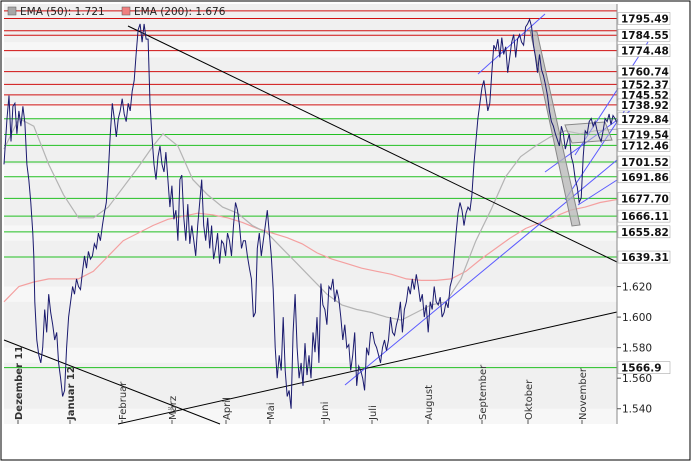 The height and width of the screenshot is (466, 692). What do you see at coordinates (645, 85) in the screenshot?
I see `level-label: 1752.37` at bounding box center [645, 85].